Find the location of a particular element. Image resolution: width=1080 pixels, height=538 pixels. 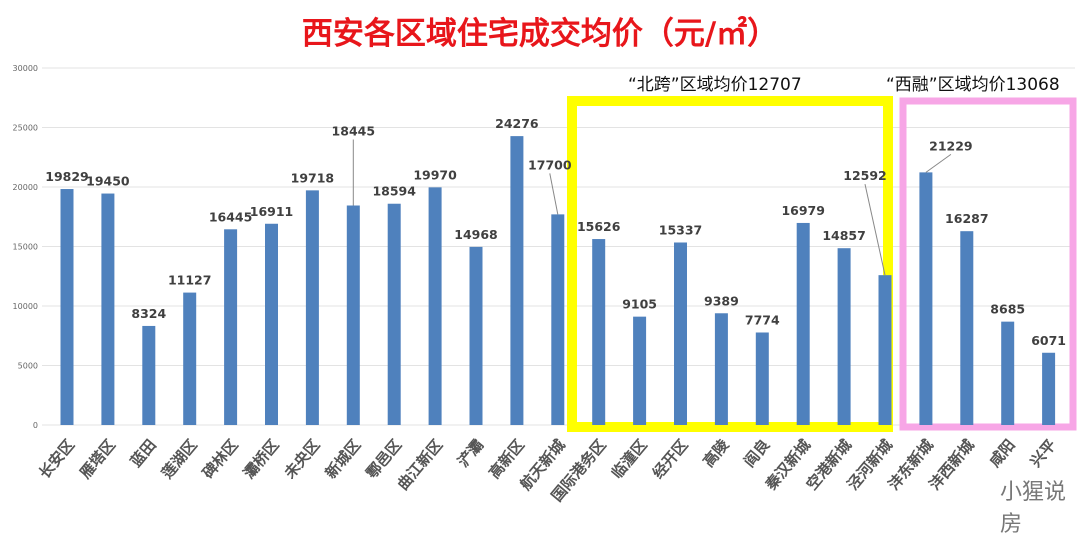

y-tick-label: 25000 is located at coordinates (25, 128).